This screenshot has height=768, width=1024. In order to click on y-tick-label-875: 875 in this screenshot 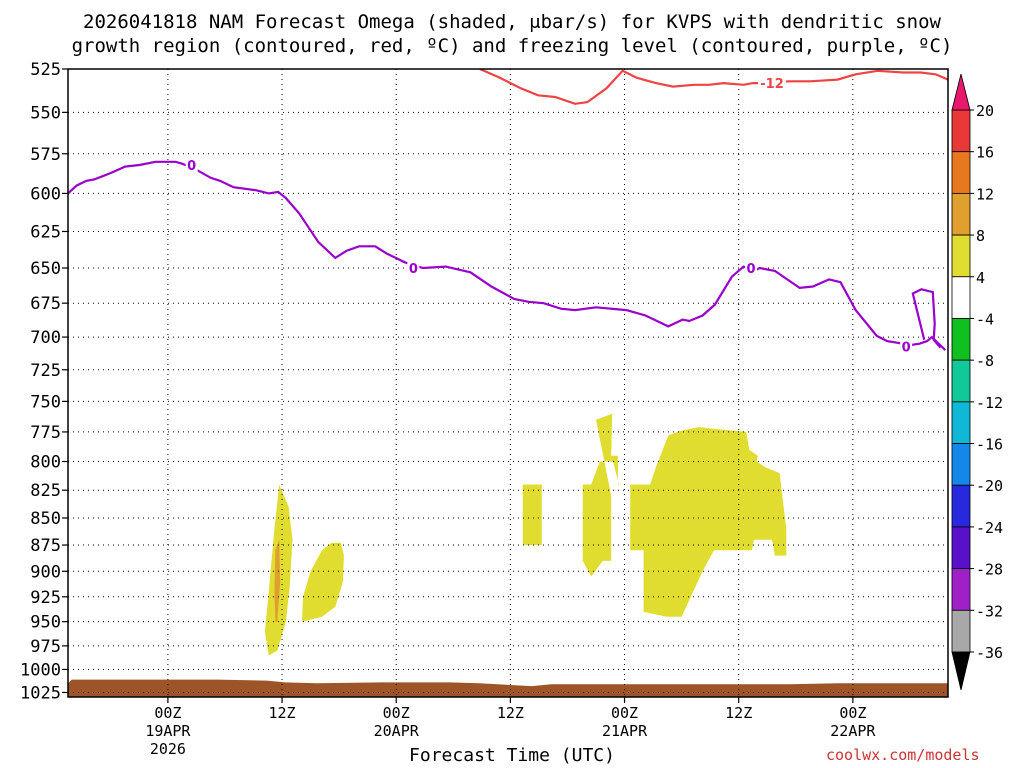, I will do `click(45, 546)`.